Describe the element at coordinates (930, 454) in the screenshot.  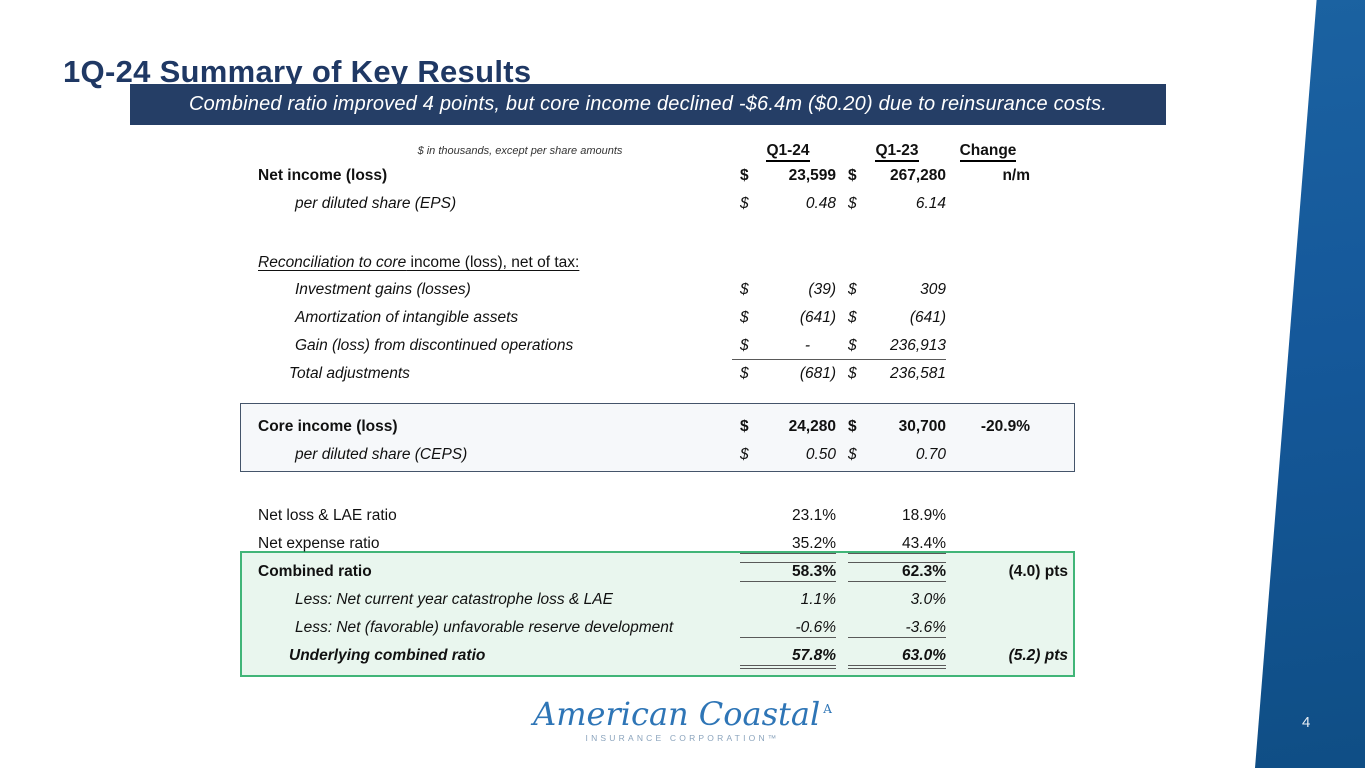
I see `value-q1-23: 0.70` at that location.